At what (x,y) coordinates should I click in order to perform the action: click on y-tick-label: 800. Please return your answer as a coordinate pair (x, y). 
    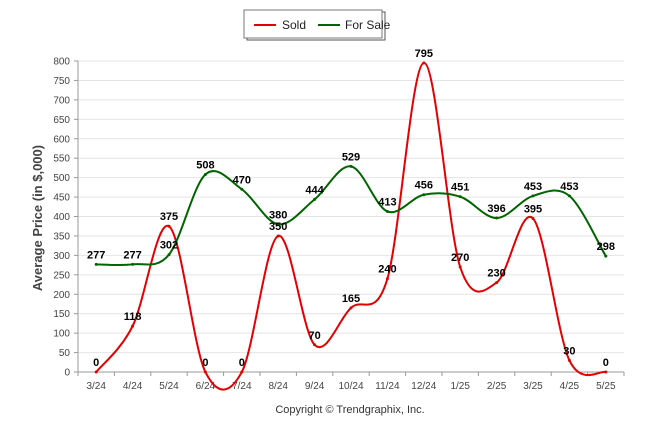
    Looking at the image, I should click on (61, 62).